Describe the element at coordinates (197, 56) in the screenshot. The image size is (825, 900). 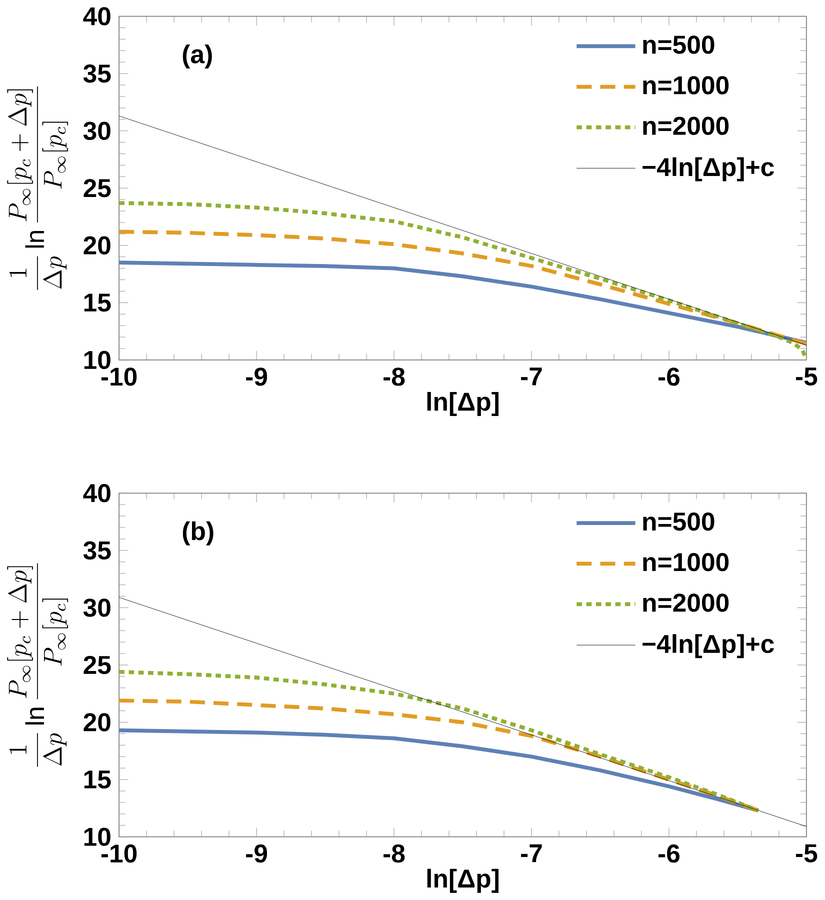
I see `annotation: (a)` at that location.